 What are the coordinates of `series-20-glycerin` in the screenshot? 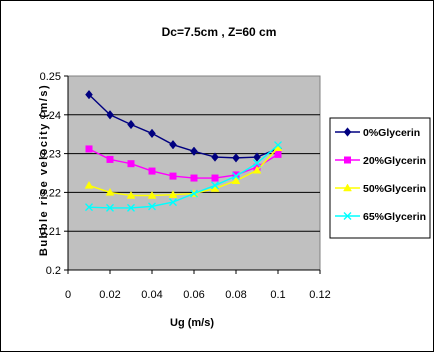 It's located at (183, 163).